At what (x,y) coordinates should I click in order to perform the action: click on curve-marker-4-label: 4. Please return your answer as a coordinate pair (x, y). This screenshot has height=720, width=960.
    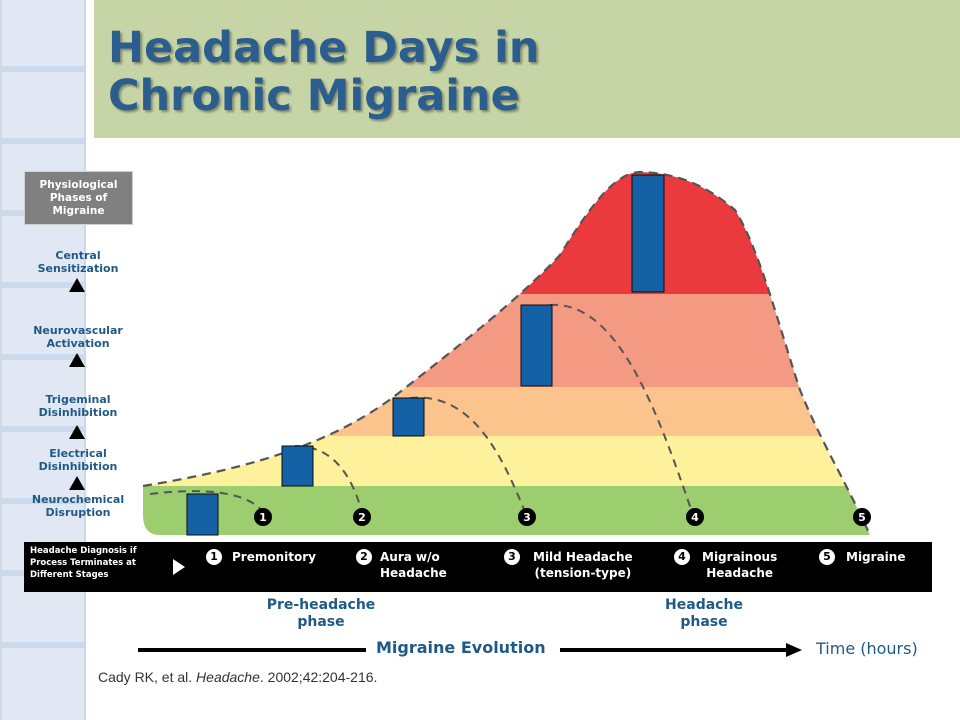
    Looking at the image, I should click on (695, 517).